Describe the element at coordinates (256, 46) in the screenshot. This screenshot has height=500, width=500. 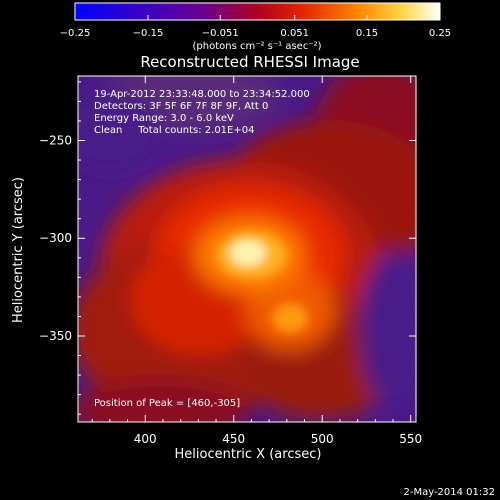
I see `colorbar-units: (photons cm⁻² s⁻¹ asec⁻²)` at that location.